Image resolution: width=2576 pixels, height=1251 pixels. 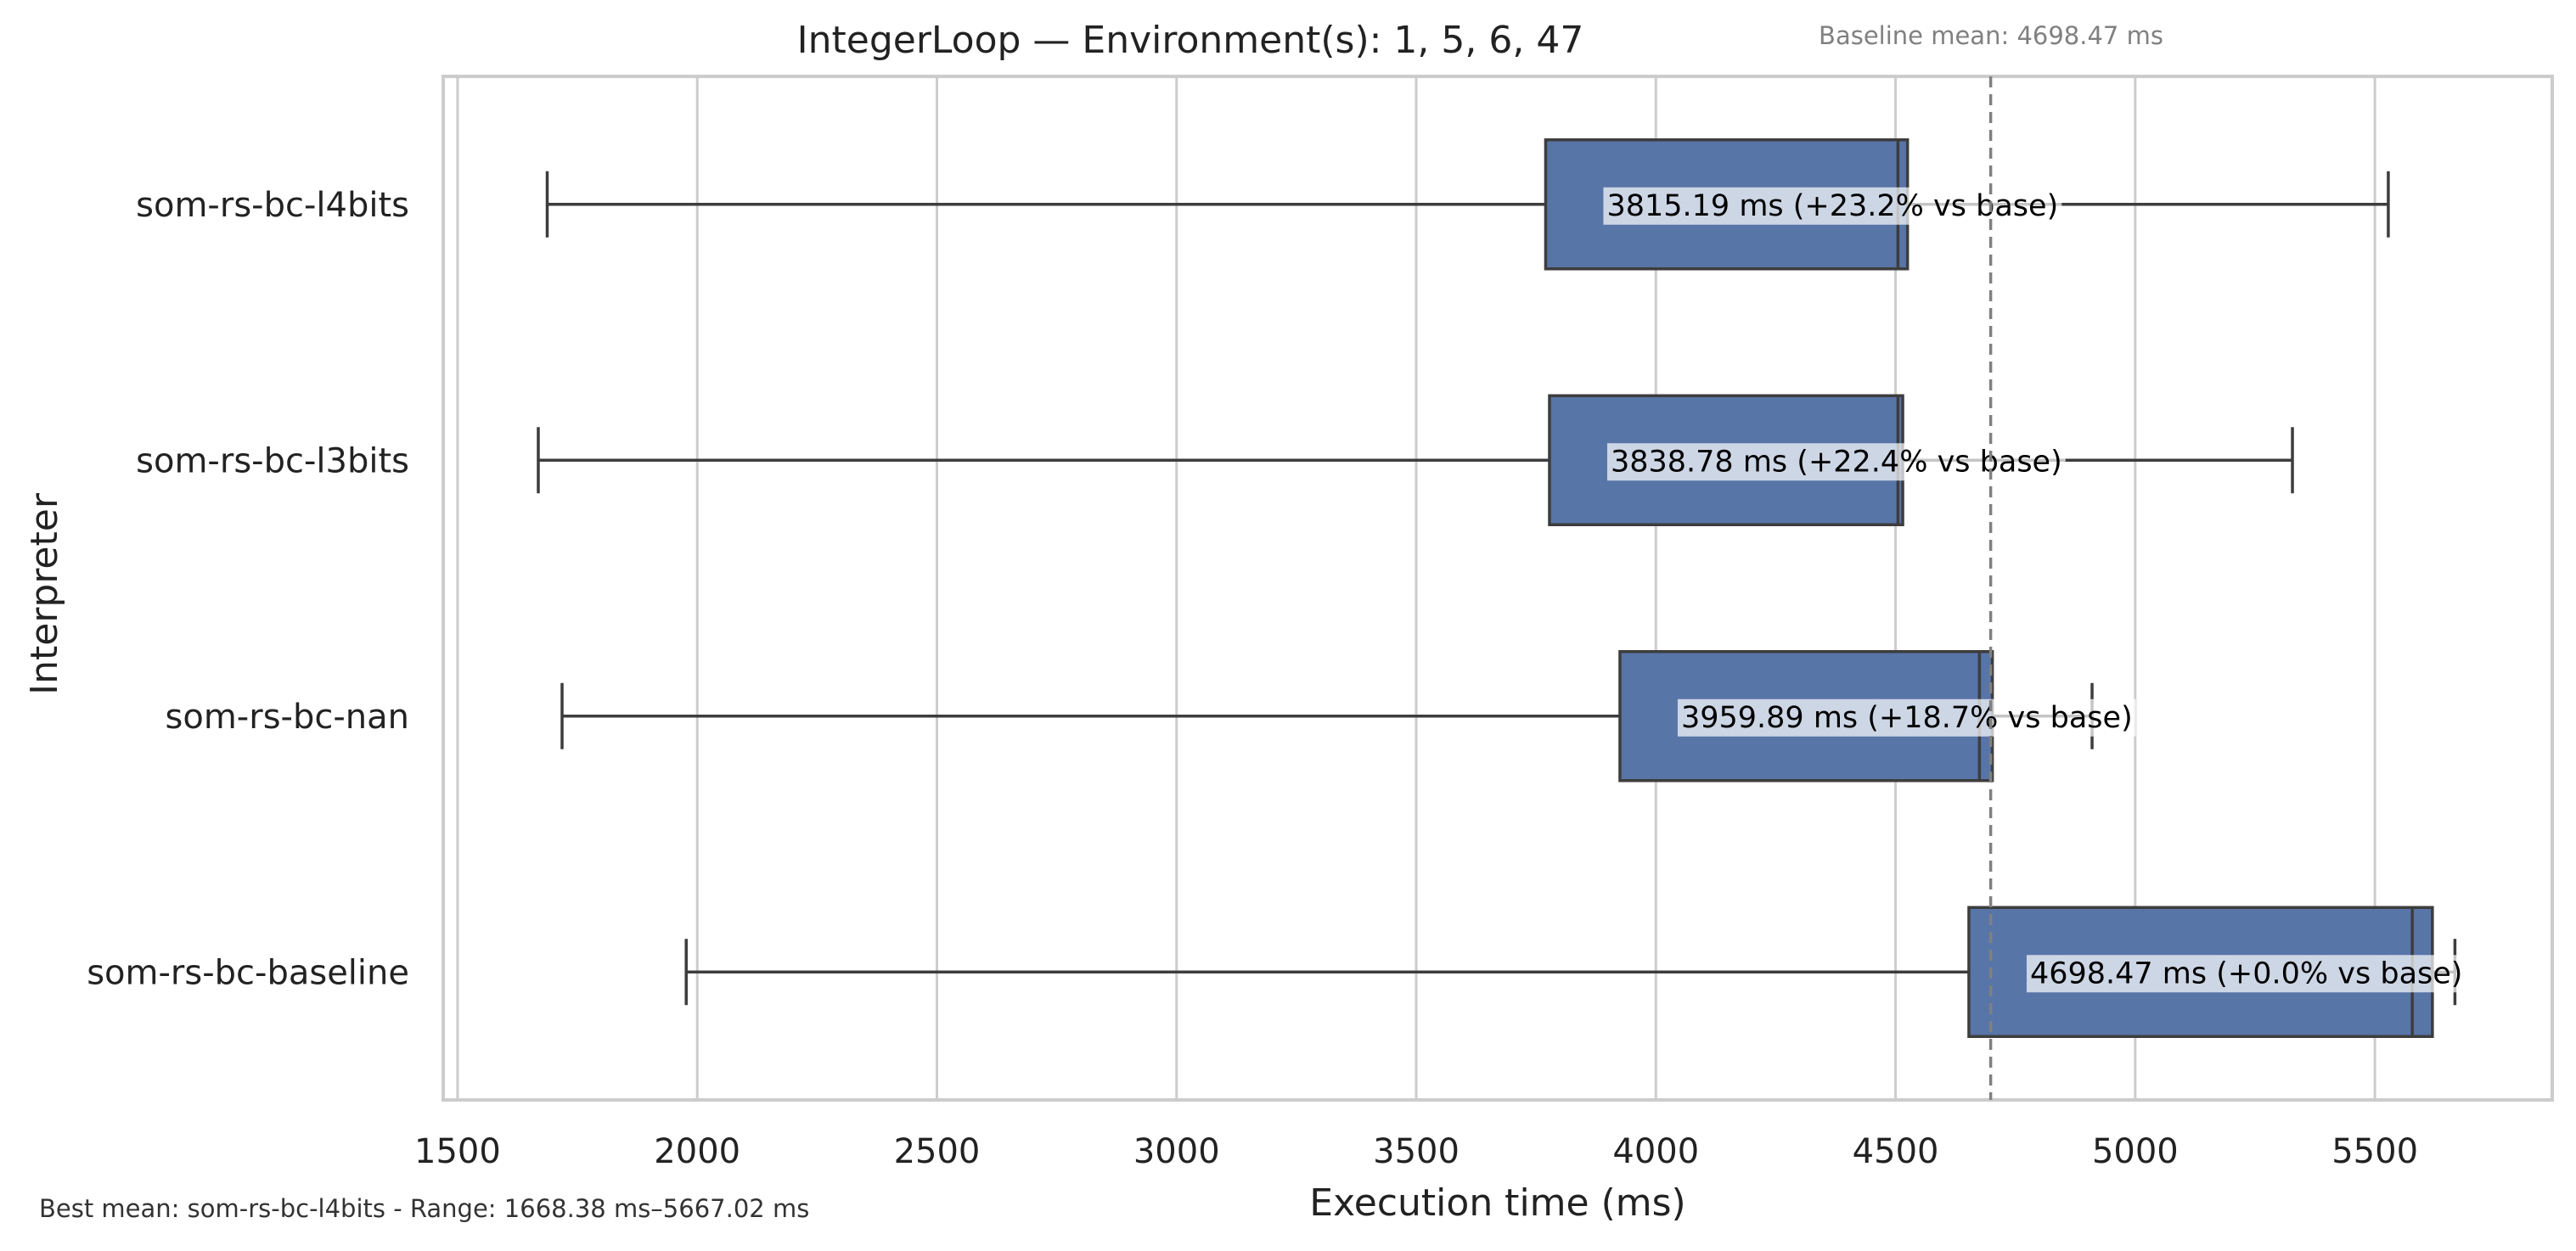 I want to click on x-tick-label: 2500, so click(x=937, y=1151).